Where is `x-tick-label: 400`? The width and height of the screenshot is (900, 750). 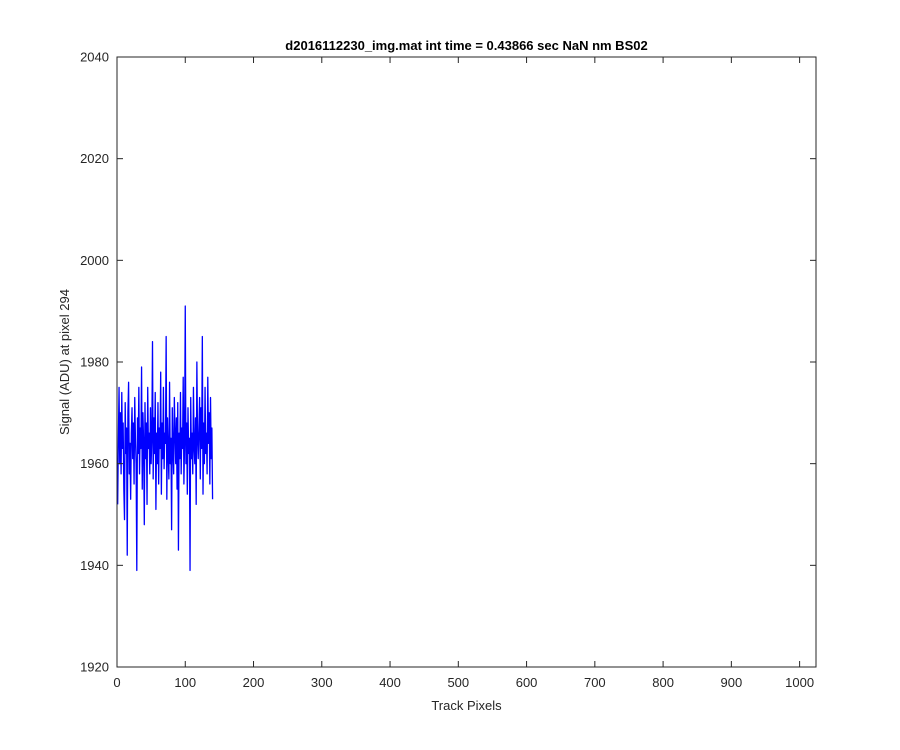
x-tick-label: 400 is located at coordinates (390, 682).